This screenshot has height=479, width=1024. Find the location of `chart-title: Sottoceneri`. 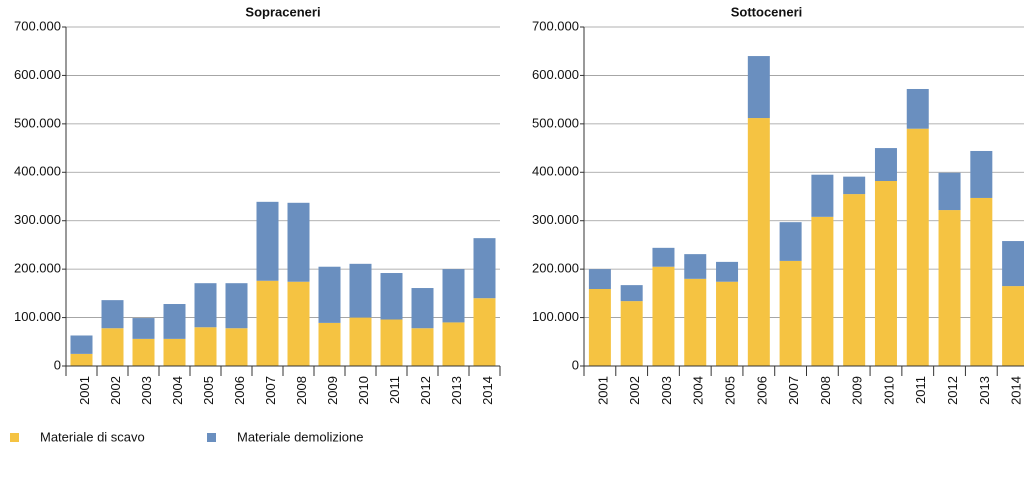

chart-title: Sottoceneri is located at coordinates (767, 11).